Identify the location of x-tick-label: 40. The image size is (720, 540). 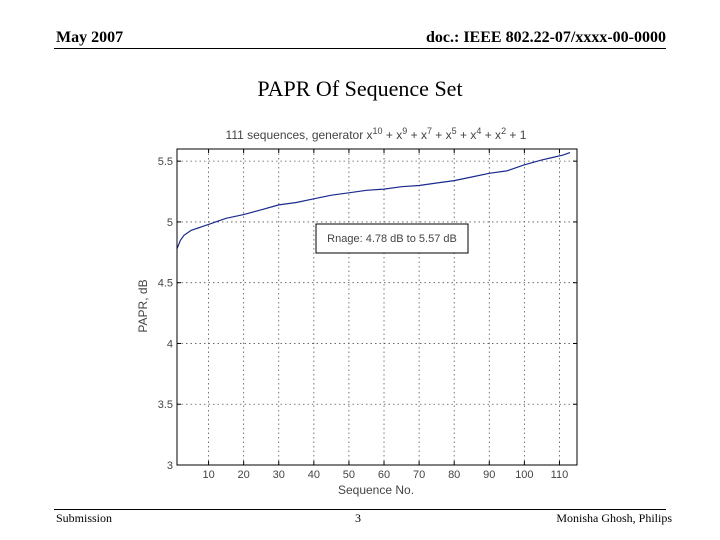
(314, 475).